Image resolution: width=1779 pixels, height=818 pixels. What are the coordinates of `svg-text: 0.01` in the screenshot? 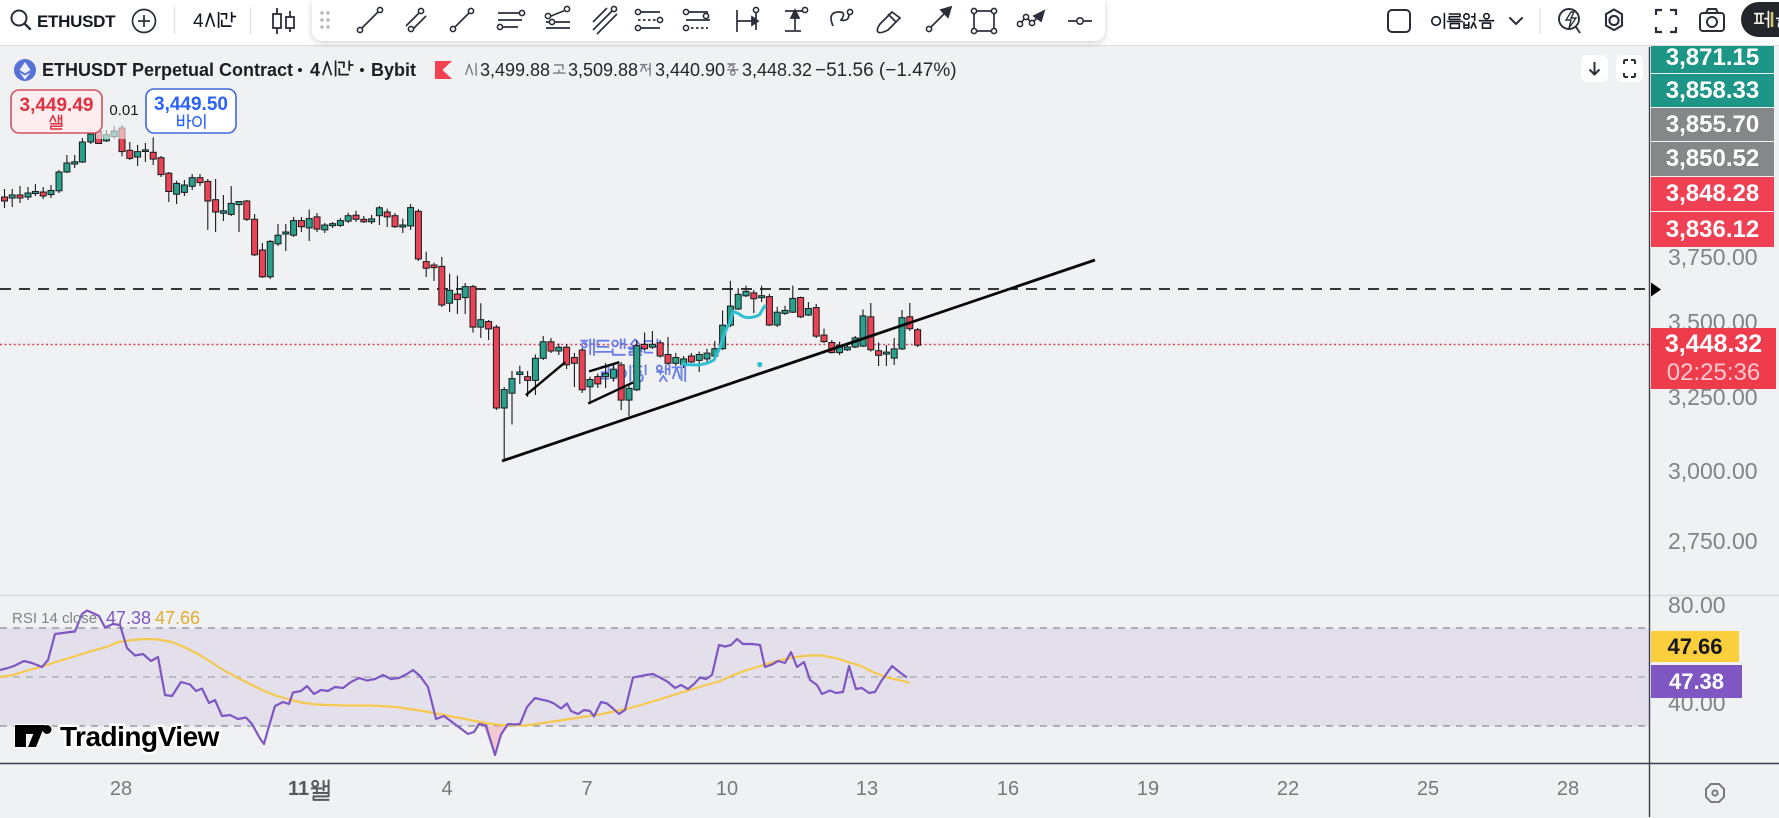 It's located at (123, 110).